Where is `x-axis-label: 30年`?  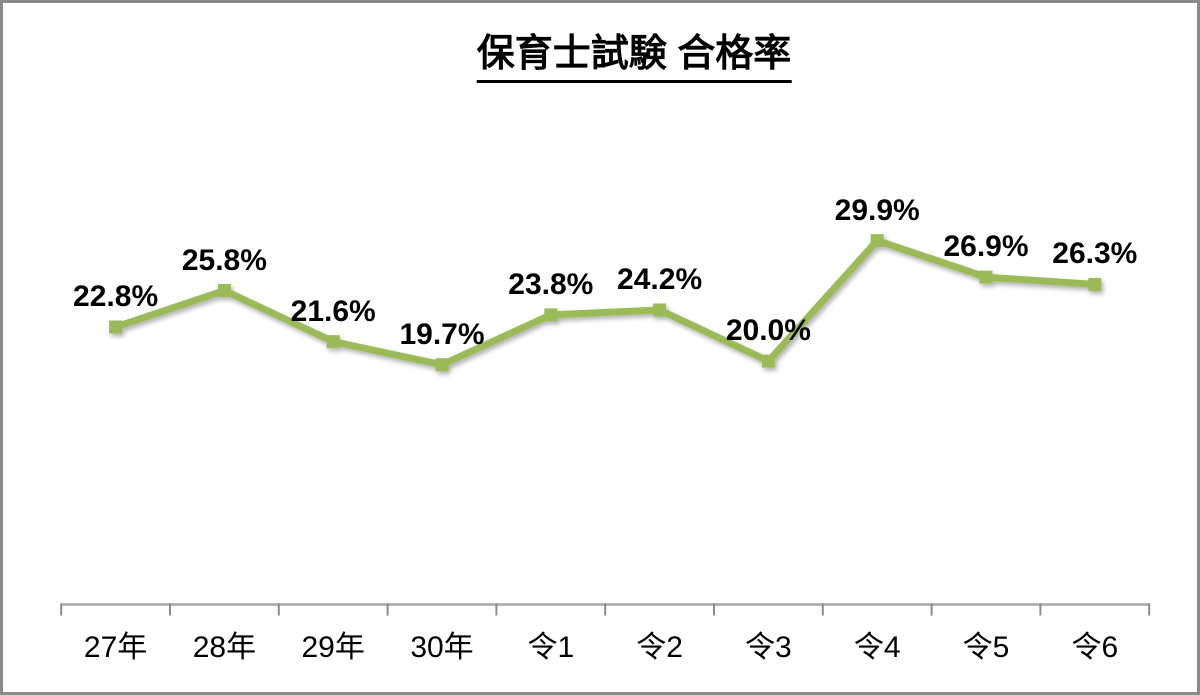 x-axis-label: 30年 is located at coordinates (442, 647).